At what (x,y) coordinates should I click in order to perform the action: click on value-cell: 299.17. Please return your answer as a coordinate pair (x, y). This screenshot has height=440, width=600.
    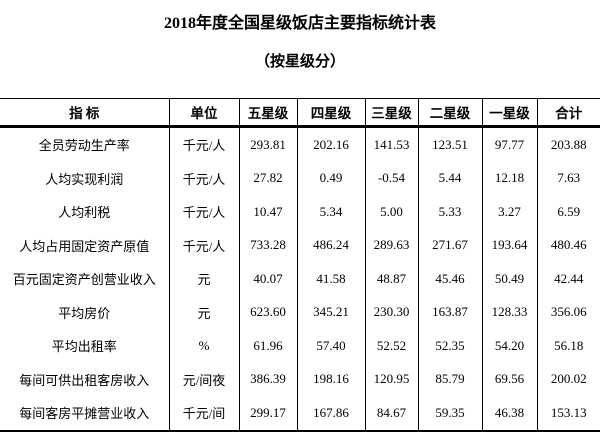
    Looking at the image, I should click on (268, 414).